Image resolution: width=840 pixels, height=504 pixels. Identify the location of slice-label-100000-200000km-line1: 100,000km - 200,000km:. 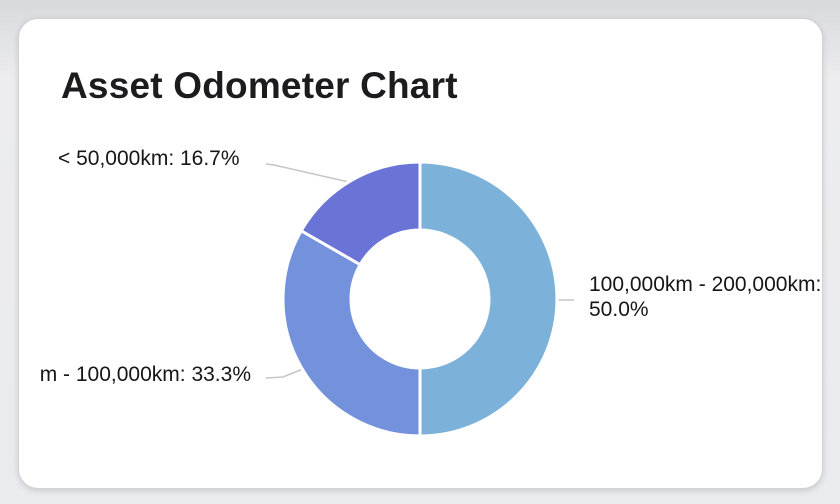
(705, 284).